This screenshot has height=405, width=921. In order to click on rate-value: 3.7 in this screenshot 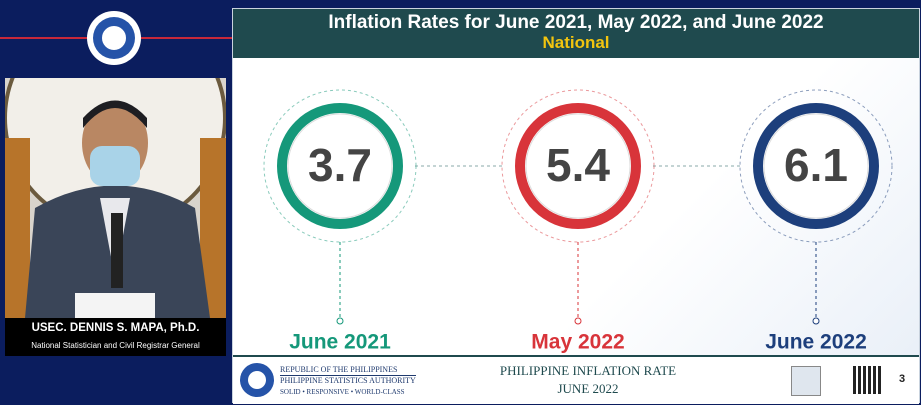, I will do `click(340, 165)`.